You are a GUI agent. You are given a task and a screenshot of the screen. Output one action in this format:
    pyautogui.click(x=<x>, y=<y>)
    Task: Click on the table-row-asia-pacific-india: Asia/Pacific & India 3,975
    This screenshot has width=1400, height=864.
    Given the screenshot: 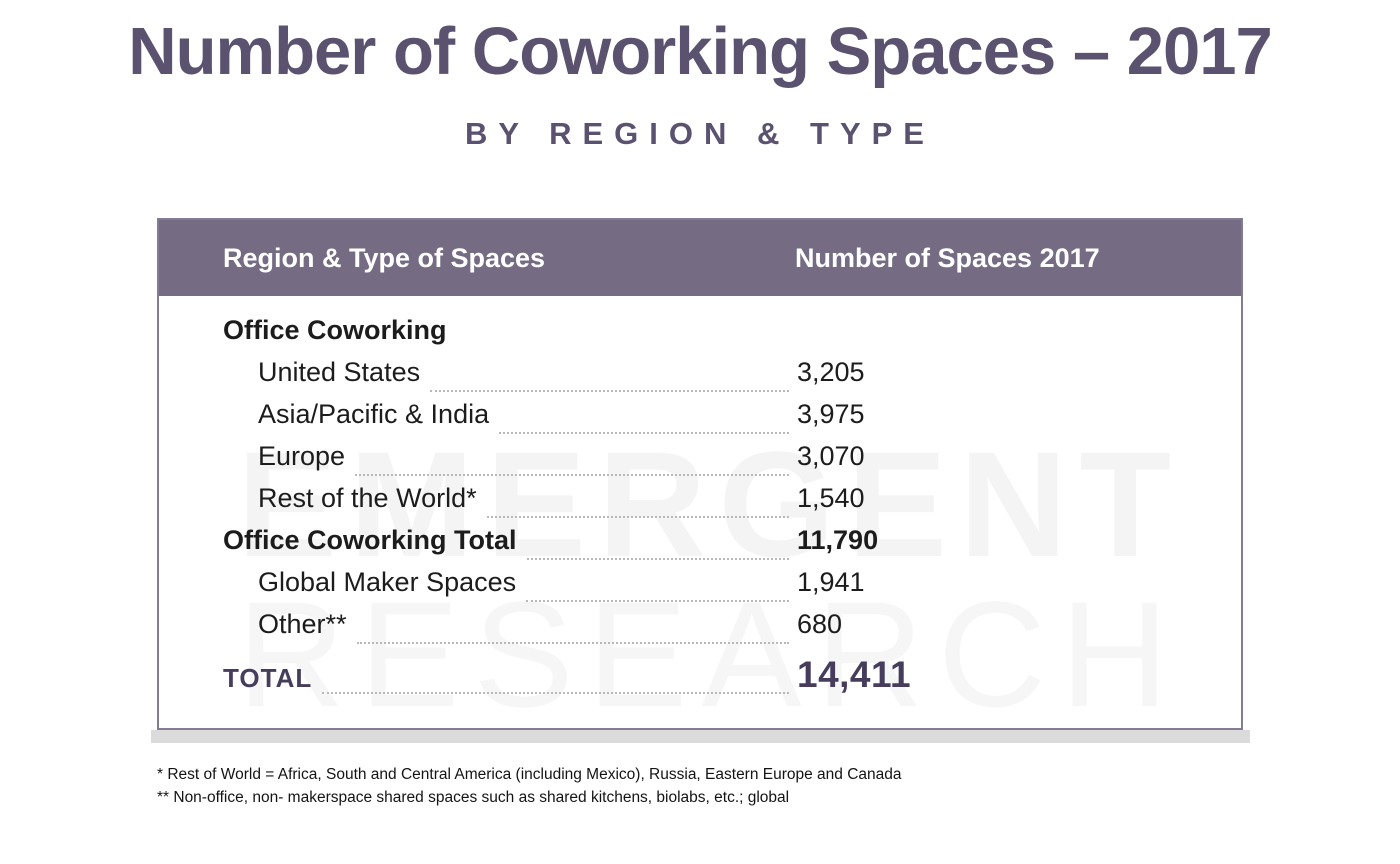 What is the action you would take?
    pyautogui.click(x=700, y=420)
    